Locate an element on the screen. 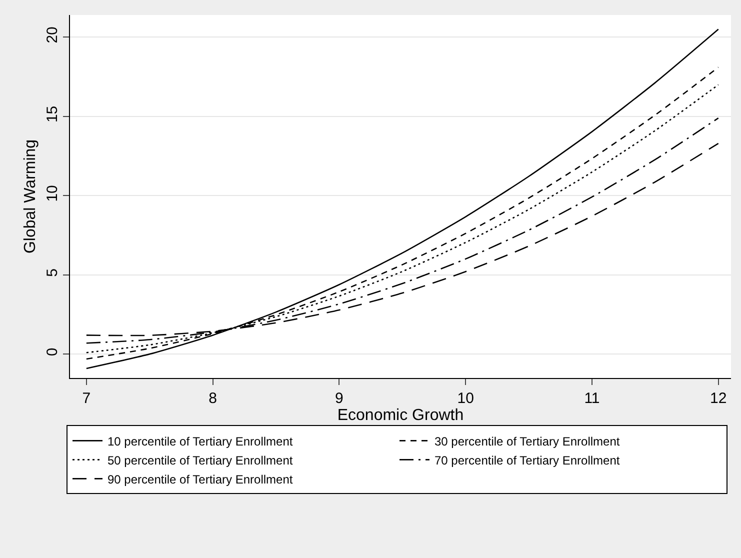 The height and width of the screenshot is (558, 741). x-tick-label: 7 is located at coordinates (86, 398).